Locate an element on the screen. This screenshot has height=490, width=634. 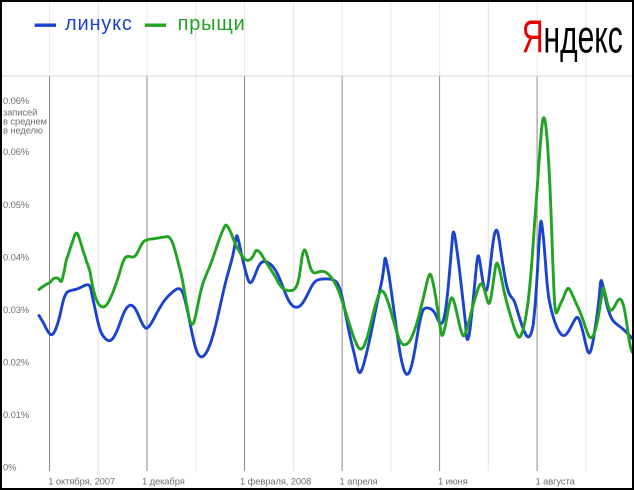
svg-text: 0.04% is located at coordinates (16, 256).